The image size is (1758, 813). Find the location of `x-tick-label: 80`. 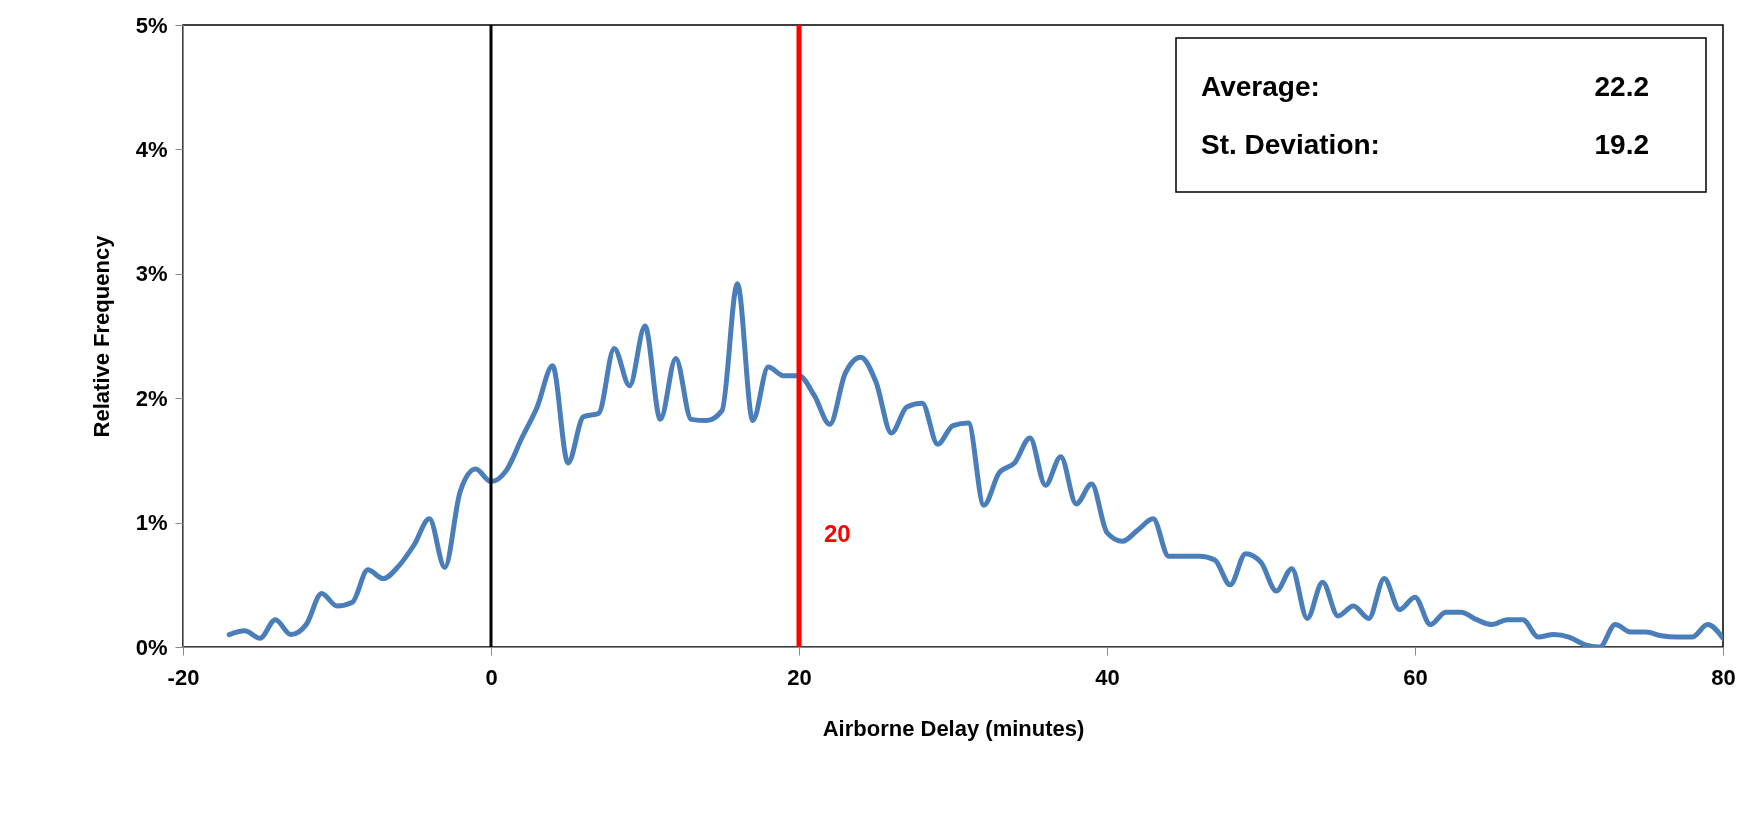

x-tick-label: 80 is located at coordinates (1723, 677).